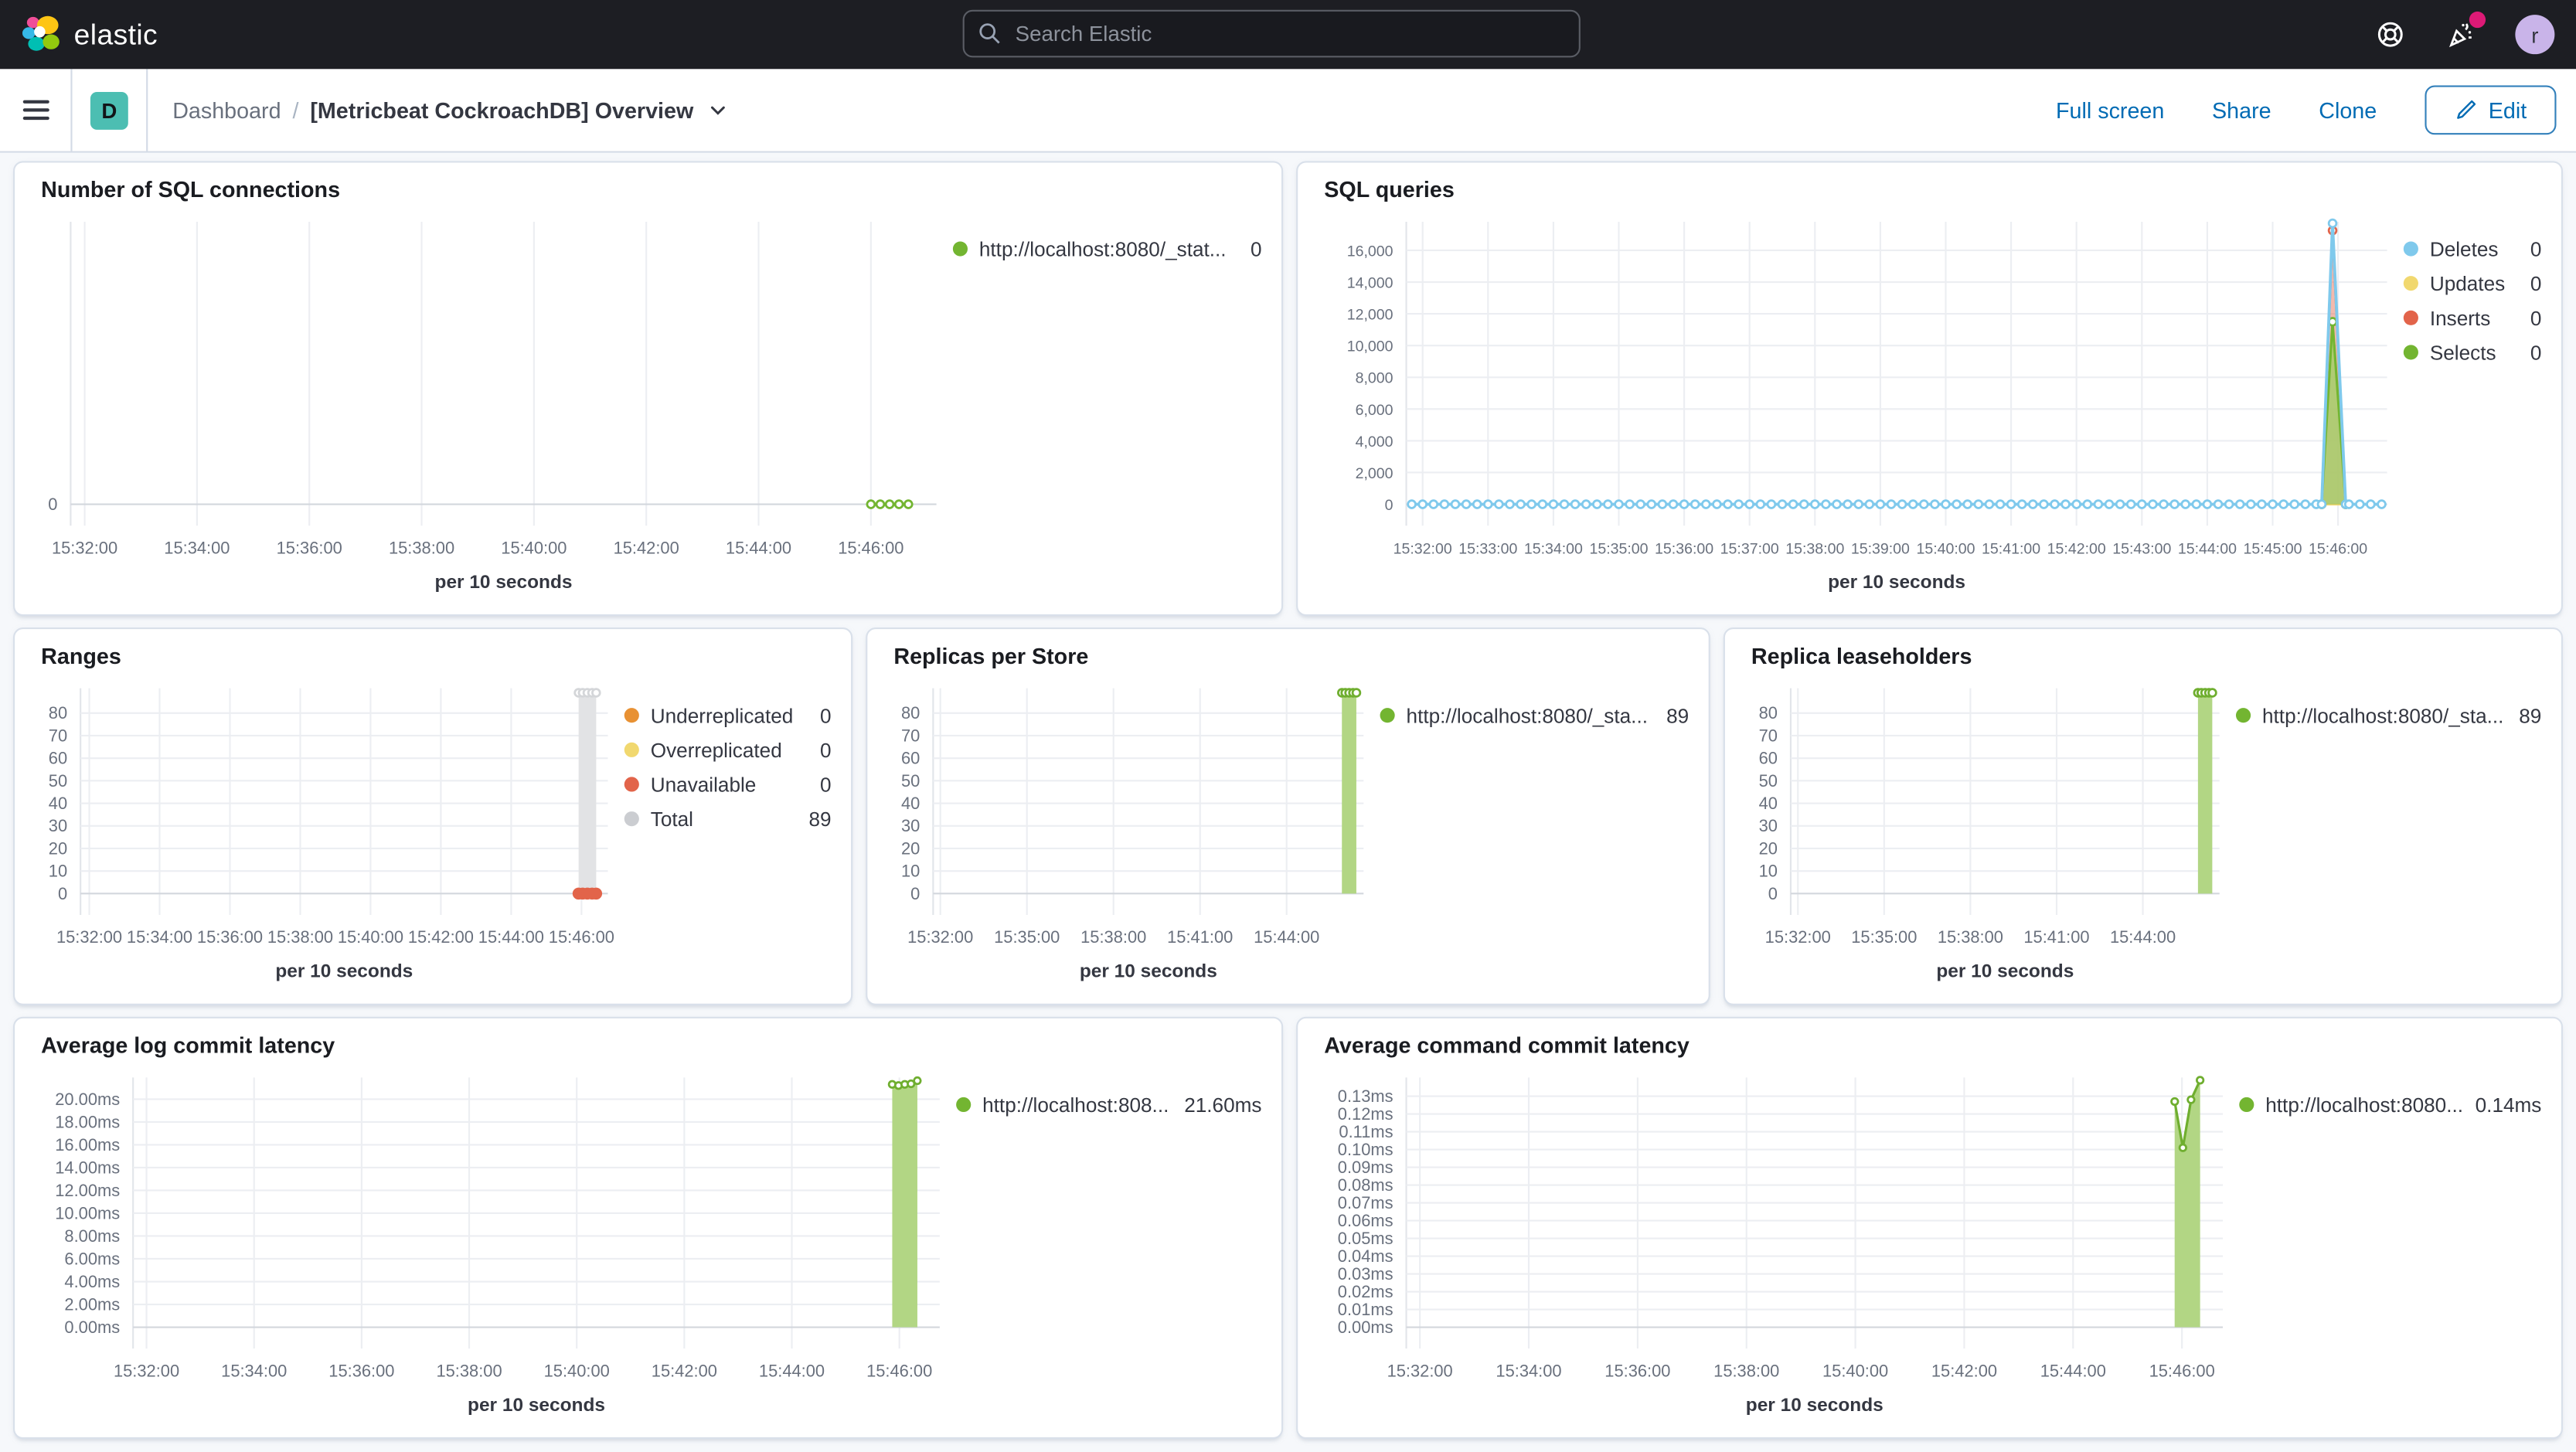  What do you see at coordinates (2472, 318) in the screenshot?
I see `legend-item: Inserts 0` at bounding box center [2472, 318].